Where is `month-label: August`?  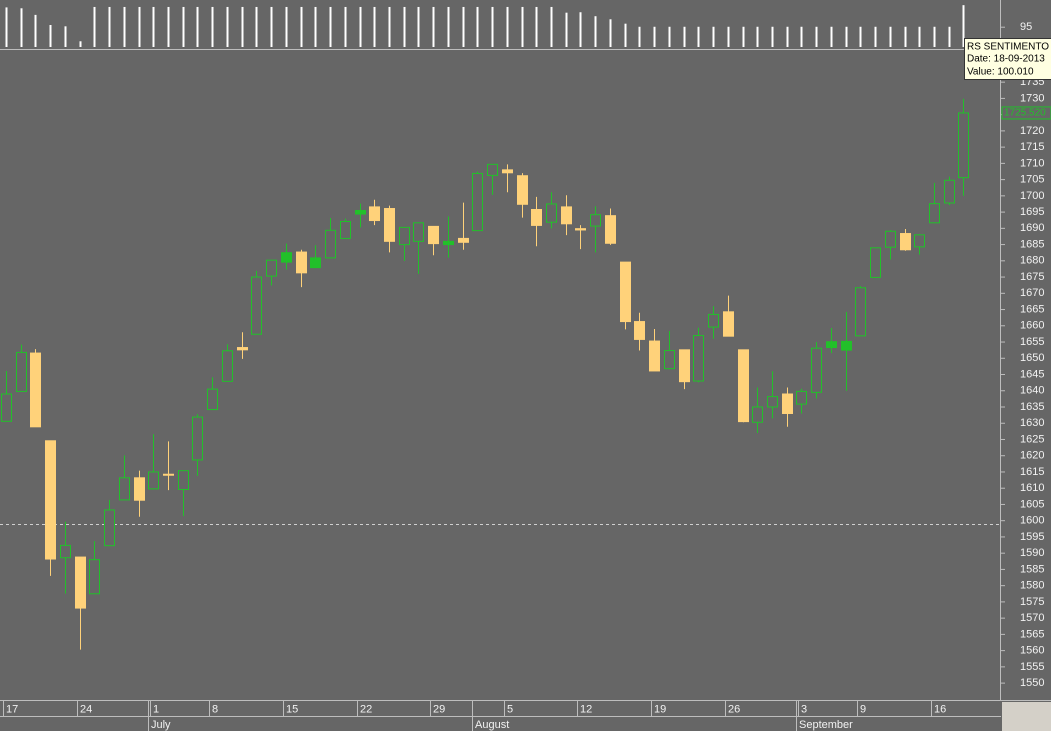 month-label: August is located at coordinates (492, 725).